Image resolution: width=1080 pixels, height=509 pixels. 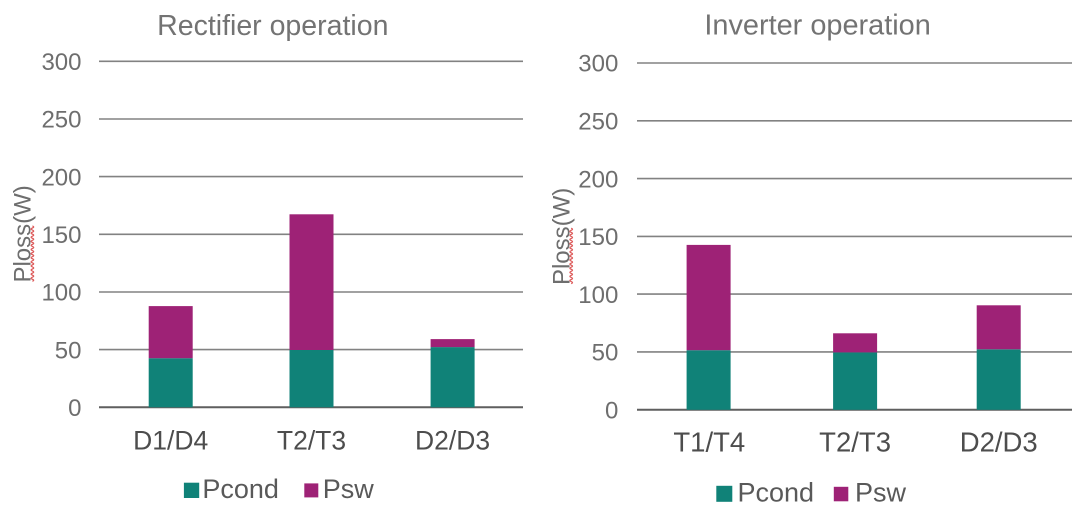 What do you see at coordinates (272, 26) in the screenshot?
I see `svg-text: Rectifier operation` at bounding box center [272, 26].